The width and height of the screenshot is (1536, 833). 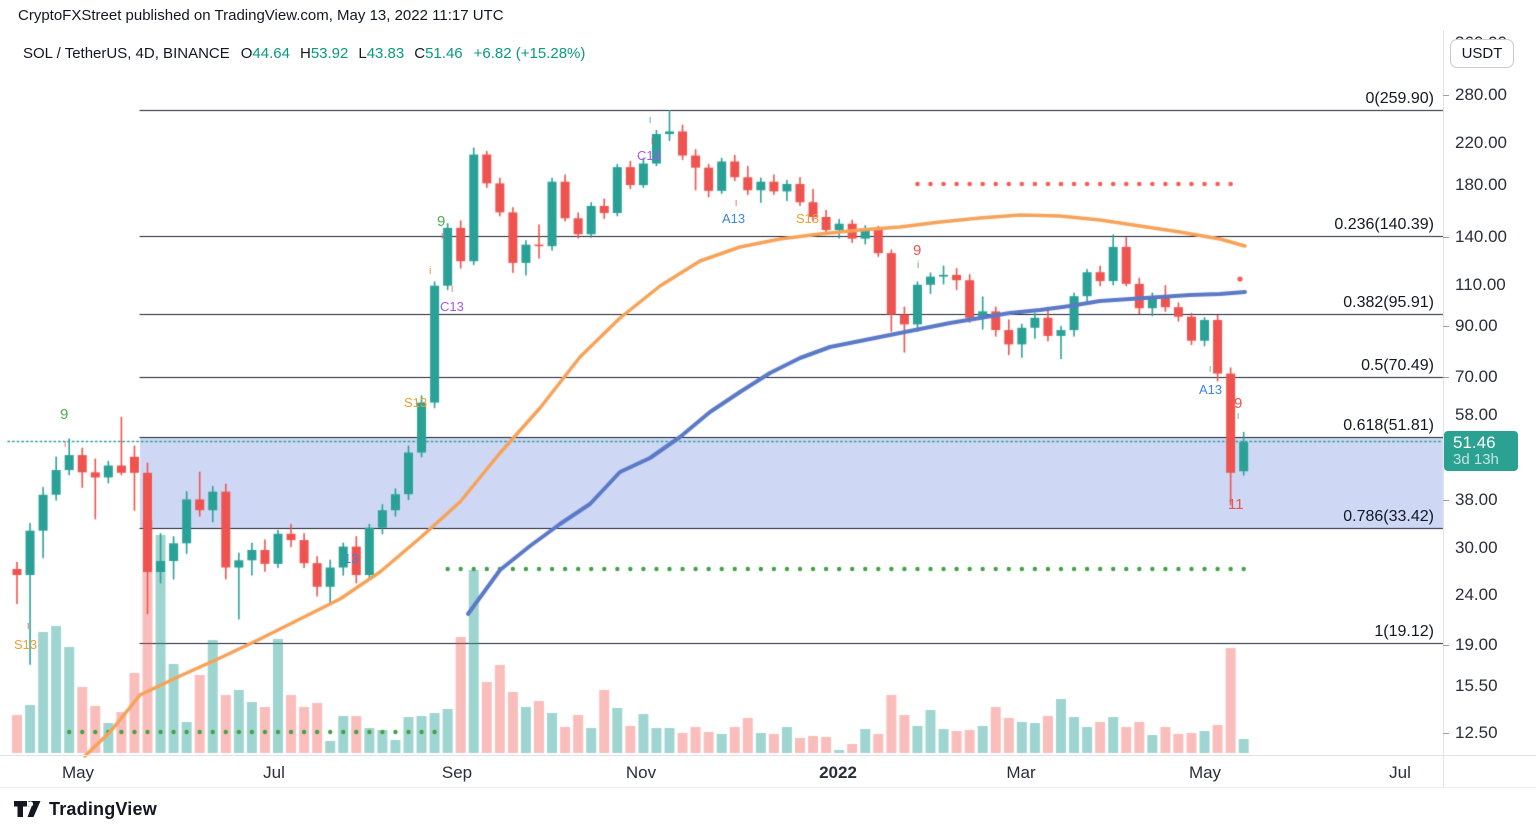 What do you see at coordinates (1480, 284) in the screenshot?
I see `price-axis-label: 110.00` at bounding box center [1480, 284].